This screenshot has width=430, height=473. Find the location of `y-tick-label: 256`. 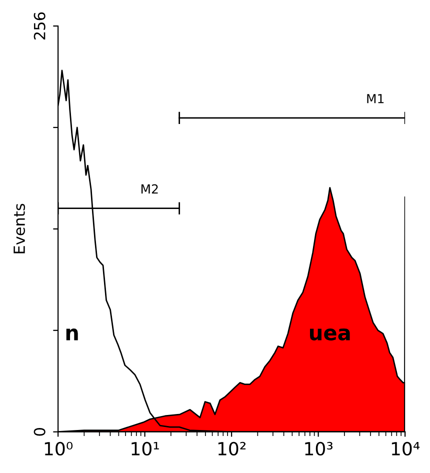

y-tick-label: 256 is located at coordinates (40, 26).